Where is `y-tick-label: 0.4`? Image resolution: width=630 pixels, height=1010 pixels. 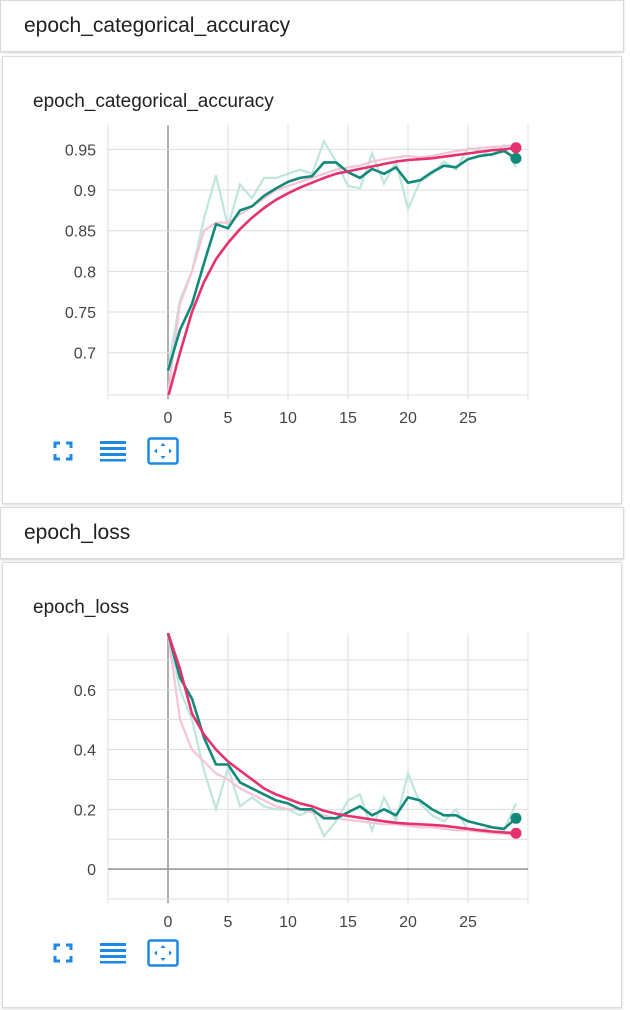 y-tick-label: 0.4 is located at coordinates (85, 751).